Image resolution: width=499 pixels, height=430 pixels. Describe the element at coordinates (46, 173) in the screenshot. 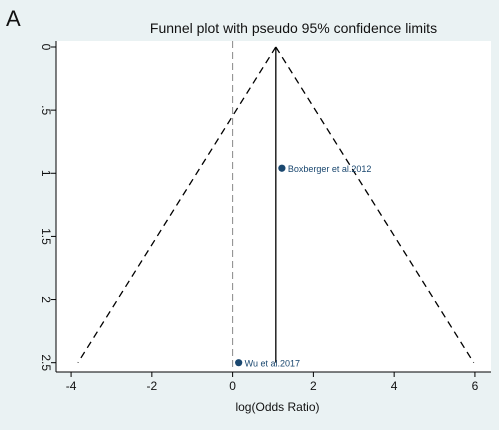

I see `y-tick-label: 1` at that location.